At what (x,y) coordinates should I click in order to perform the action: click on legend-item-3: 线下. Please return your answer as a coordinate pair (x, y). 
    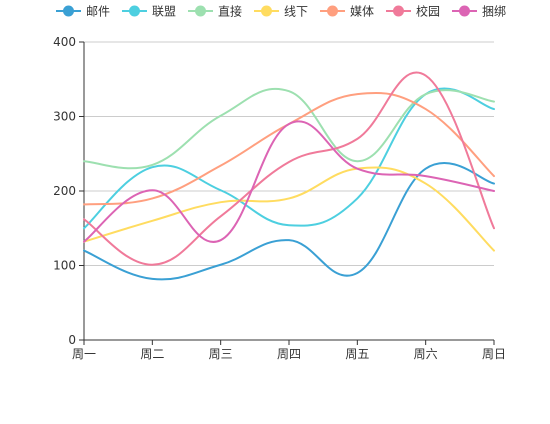
    Looking at the image, I should click on (281, 12).